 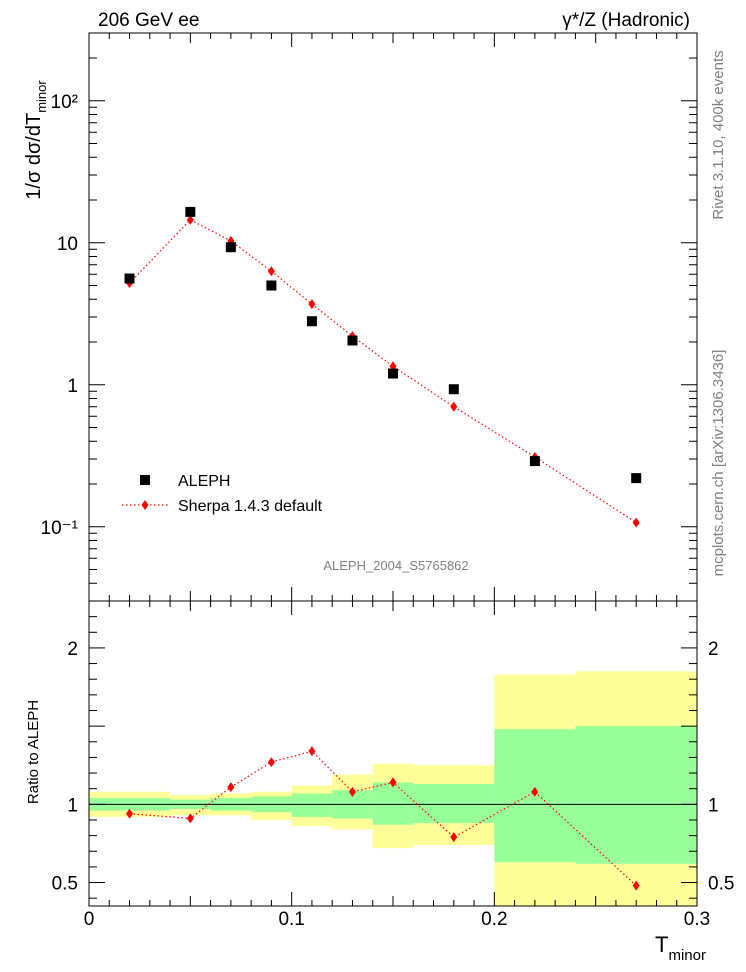 What do you see at coordinates (718, 134) in the screenshot?
I see `rivet-version-label: Rivet 3.1.10, 400k events` at bounding box center [718, 134].